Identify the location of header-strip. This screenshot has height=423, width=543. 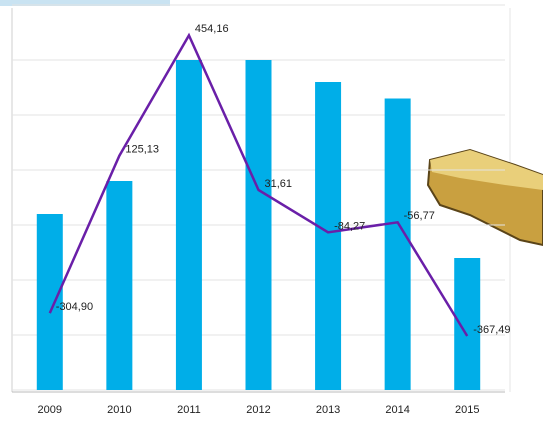
(85, 3).